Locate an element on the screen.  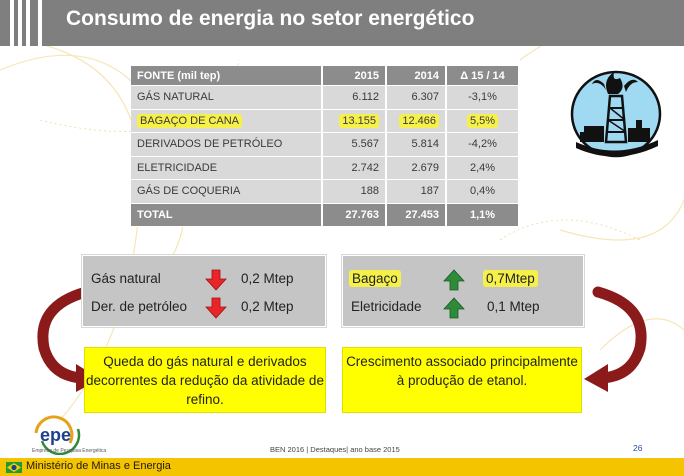
footer-source-text: BEN 2016 | Destaques| ano base 2015 is located at coordinates (335, 449).